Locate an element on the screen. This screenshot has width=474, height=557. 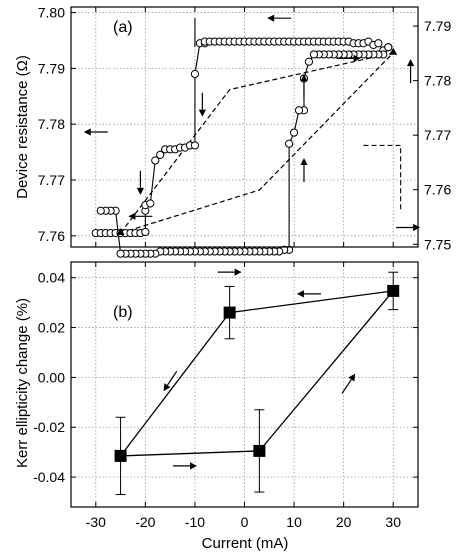
panel-a-y-axis-title: Device resistance (Ω) is located at coordinates (22, 127).